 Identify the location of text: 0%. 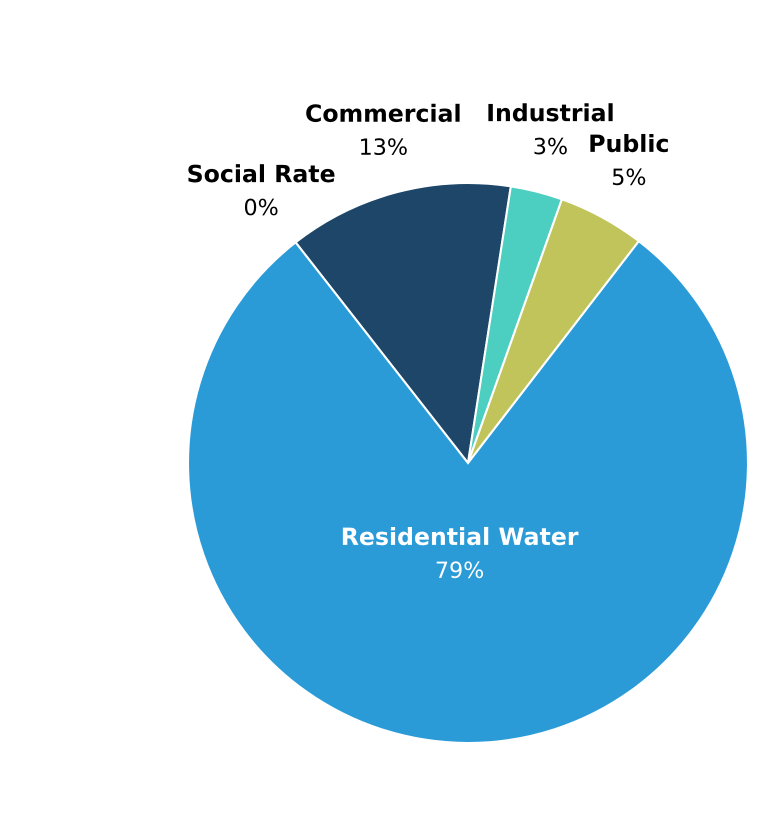
(261, 207).